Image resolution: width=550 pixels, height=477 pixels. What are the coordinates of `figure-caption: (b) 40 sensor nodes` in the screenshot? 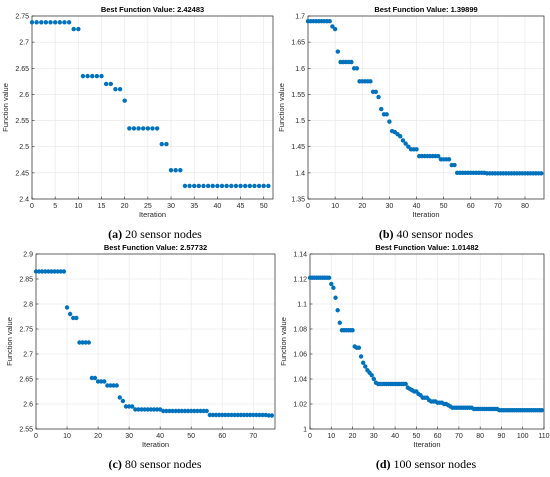 It's located at (426, 234).